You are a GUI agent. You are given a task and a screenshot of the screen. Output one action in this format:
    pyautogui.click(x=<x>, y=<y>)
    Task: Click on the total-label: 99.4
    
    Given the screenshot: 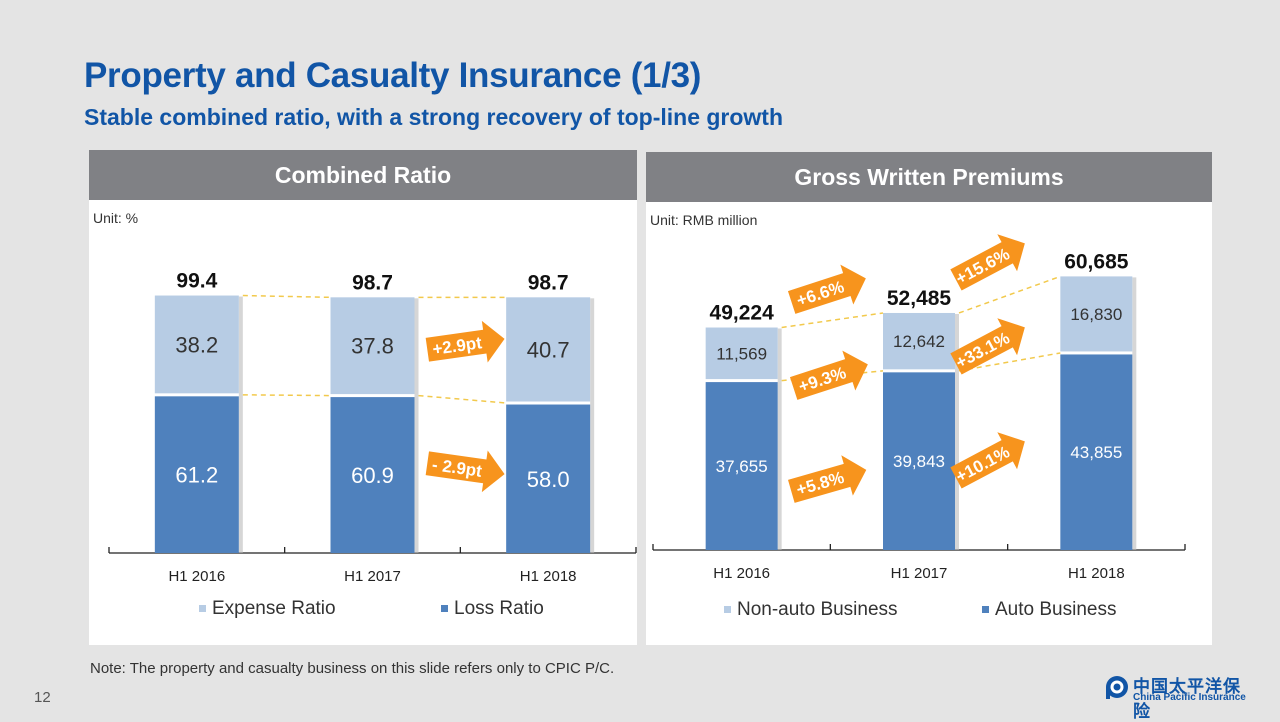 What is the action you would take?
    pyautogui.click(x=196, y=281)
    